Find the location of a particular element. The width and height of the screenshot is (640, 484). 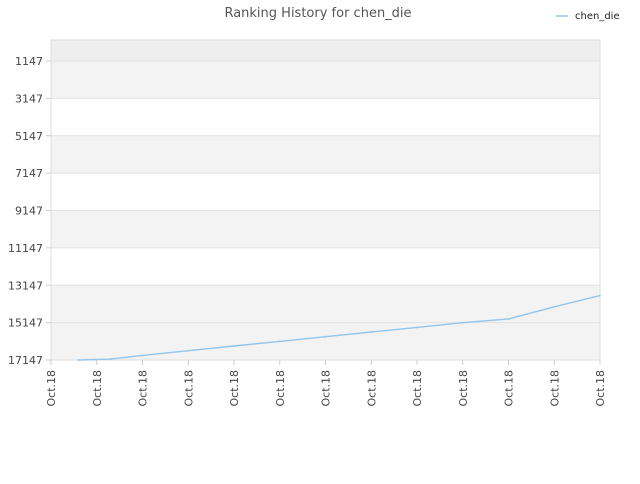

legend: chen_die is located at coordinates (588, 16).